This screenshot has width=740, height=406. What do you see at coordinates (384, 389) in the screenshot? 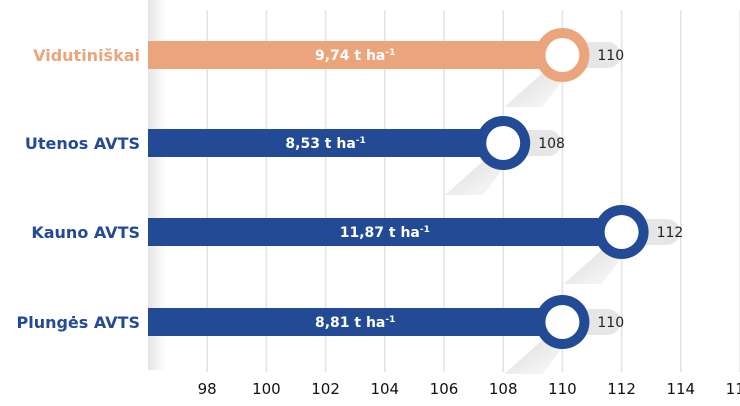
I see `x-tick-label: 104` at bounding box center [384, 389].